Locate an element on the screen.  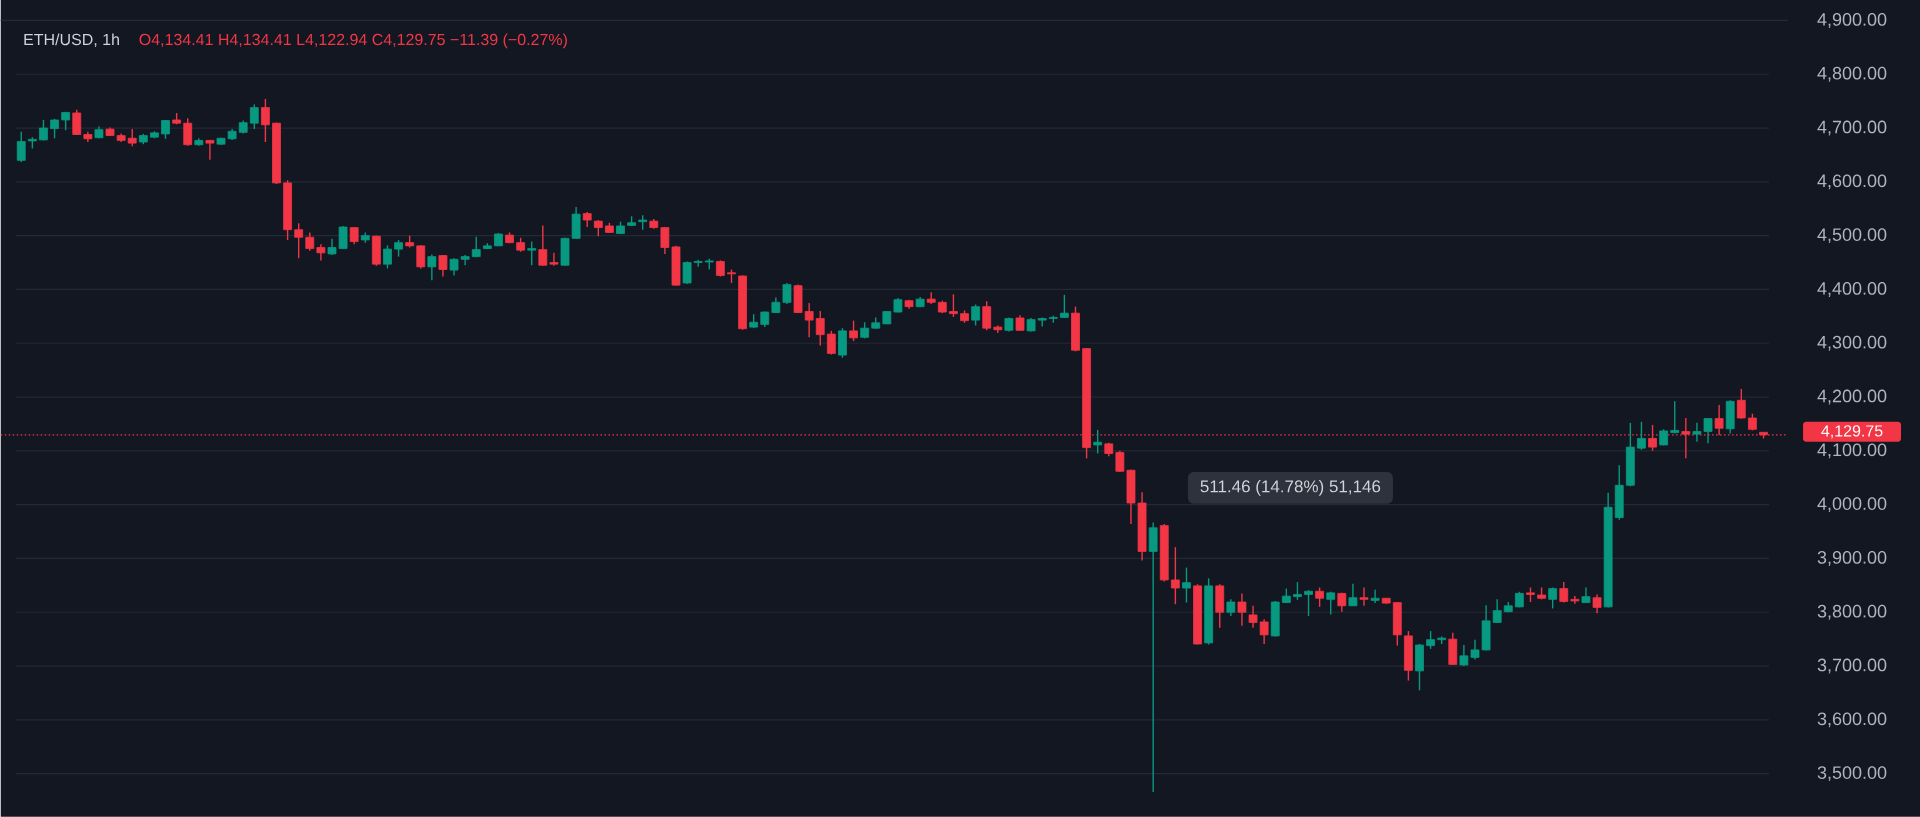
text: ETH/USD, 1h is located at coordinates (71, 40).